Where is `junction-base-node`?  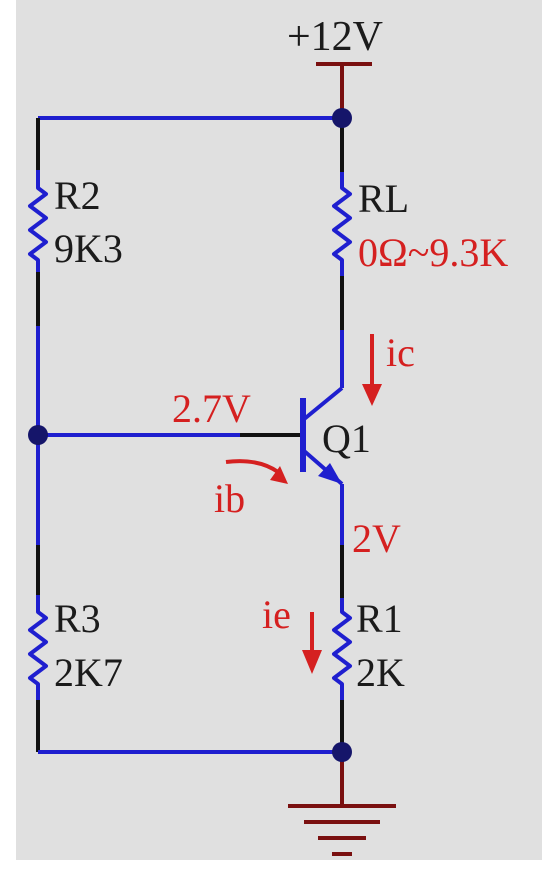 junction-base-node is located at coordinates (38, 435).